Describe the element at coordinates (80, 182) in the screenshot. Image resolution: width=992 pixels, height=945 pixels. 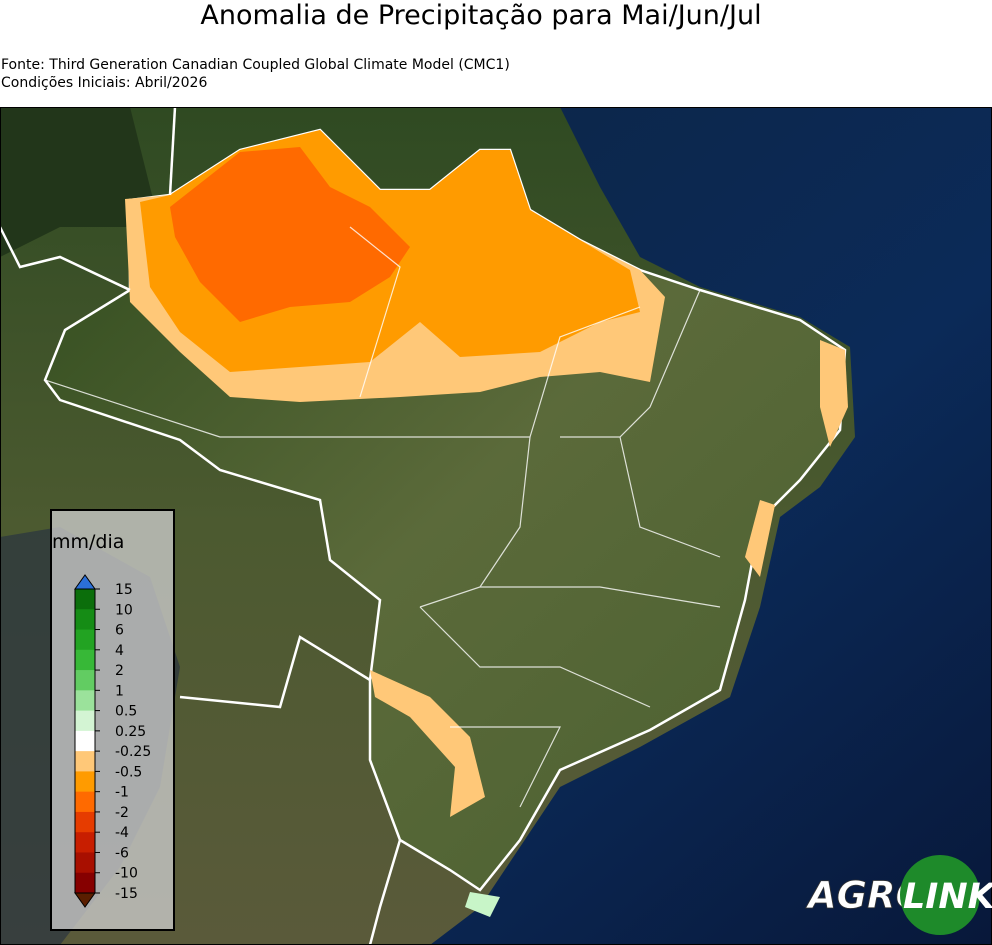
I see `land-north` at that location.